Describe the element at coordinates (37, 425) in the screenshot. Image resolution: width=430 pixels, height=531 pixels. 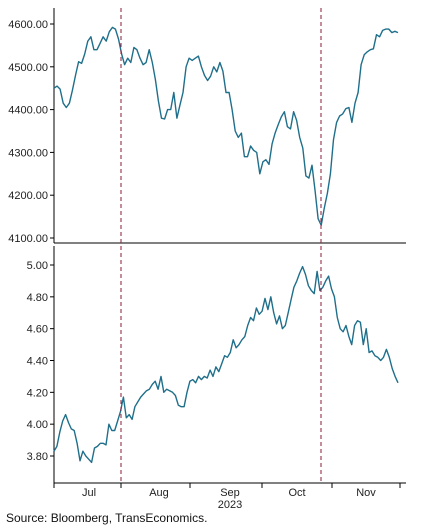
I see `bottom-y-tick-label: 4.00` at that location.